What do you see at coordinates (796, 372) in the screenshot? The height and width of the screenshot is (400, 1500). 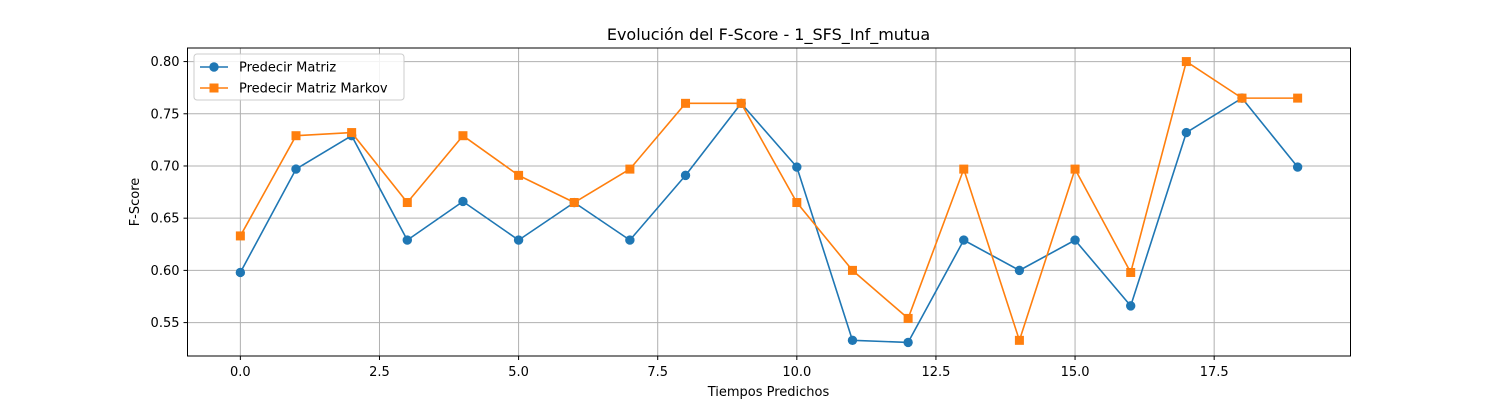 I see `x-tick-label: 10.0` at bounding box center [796, 372].